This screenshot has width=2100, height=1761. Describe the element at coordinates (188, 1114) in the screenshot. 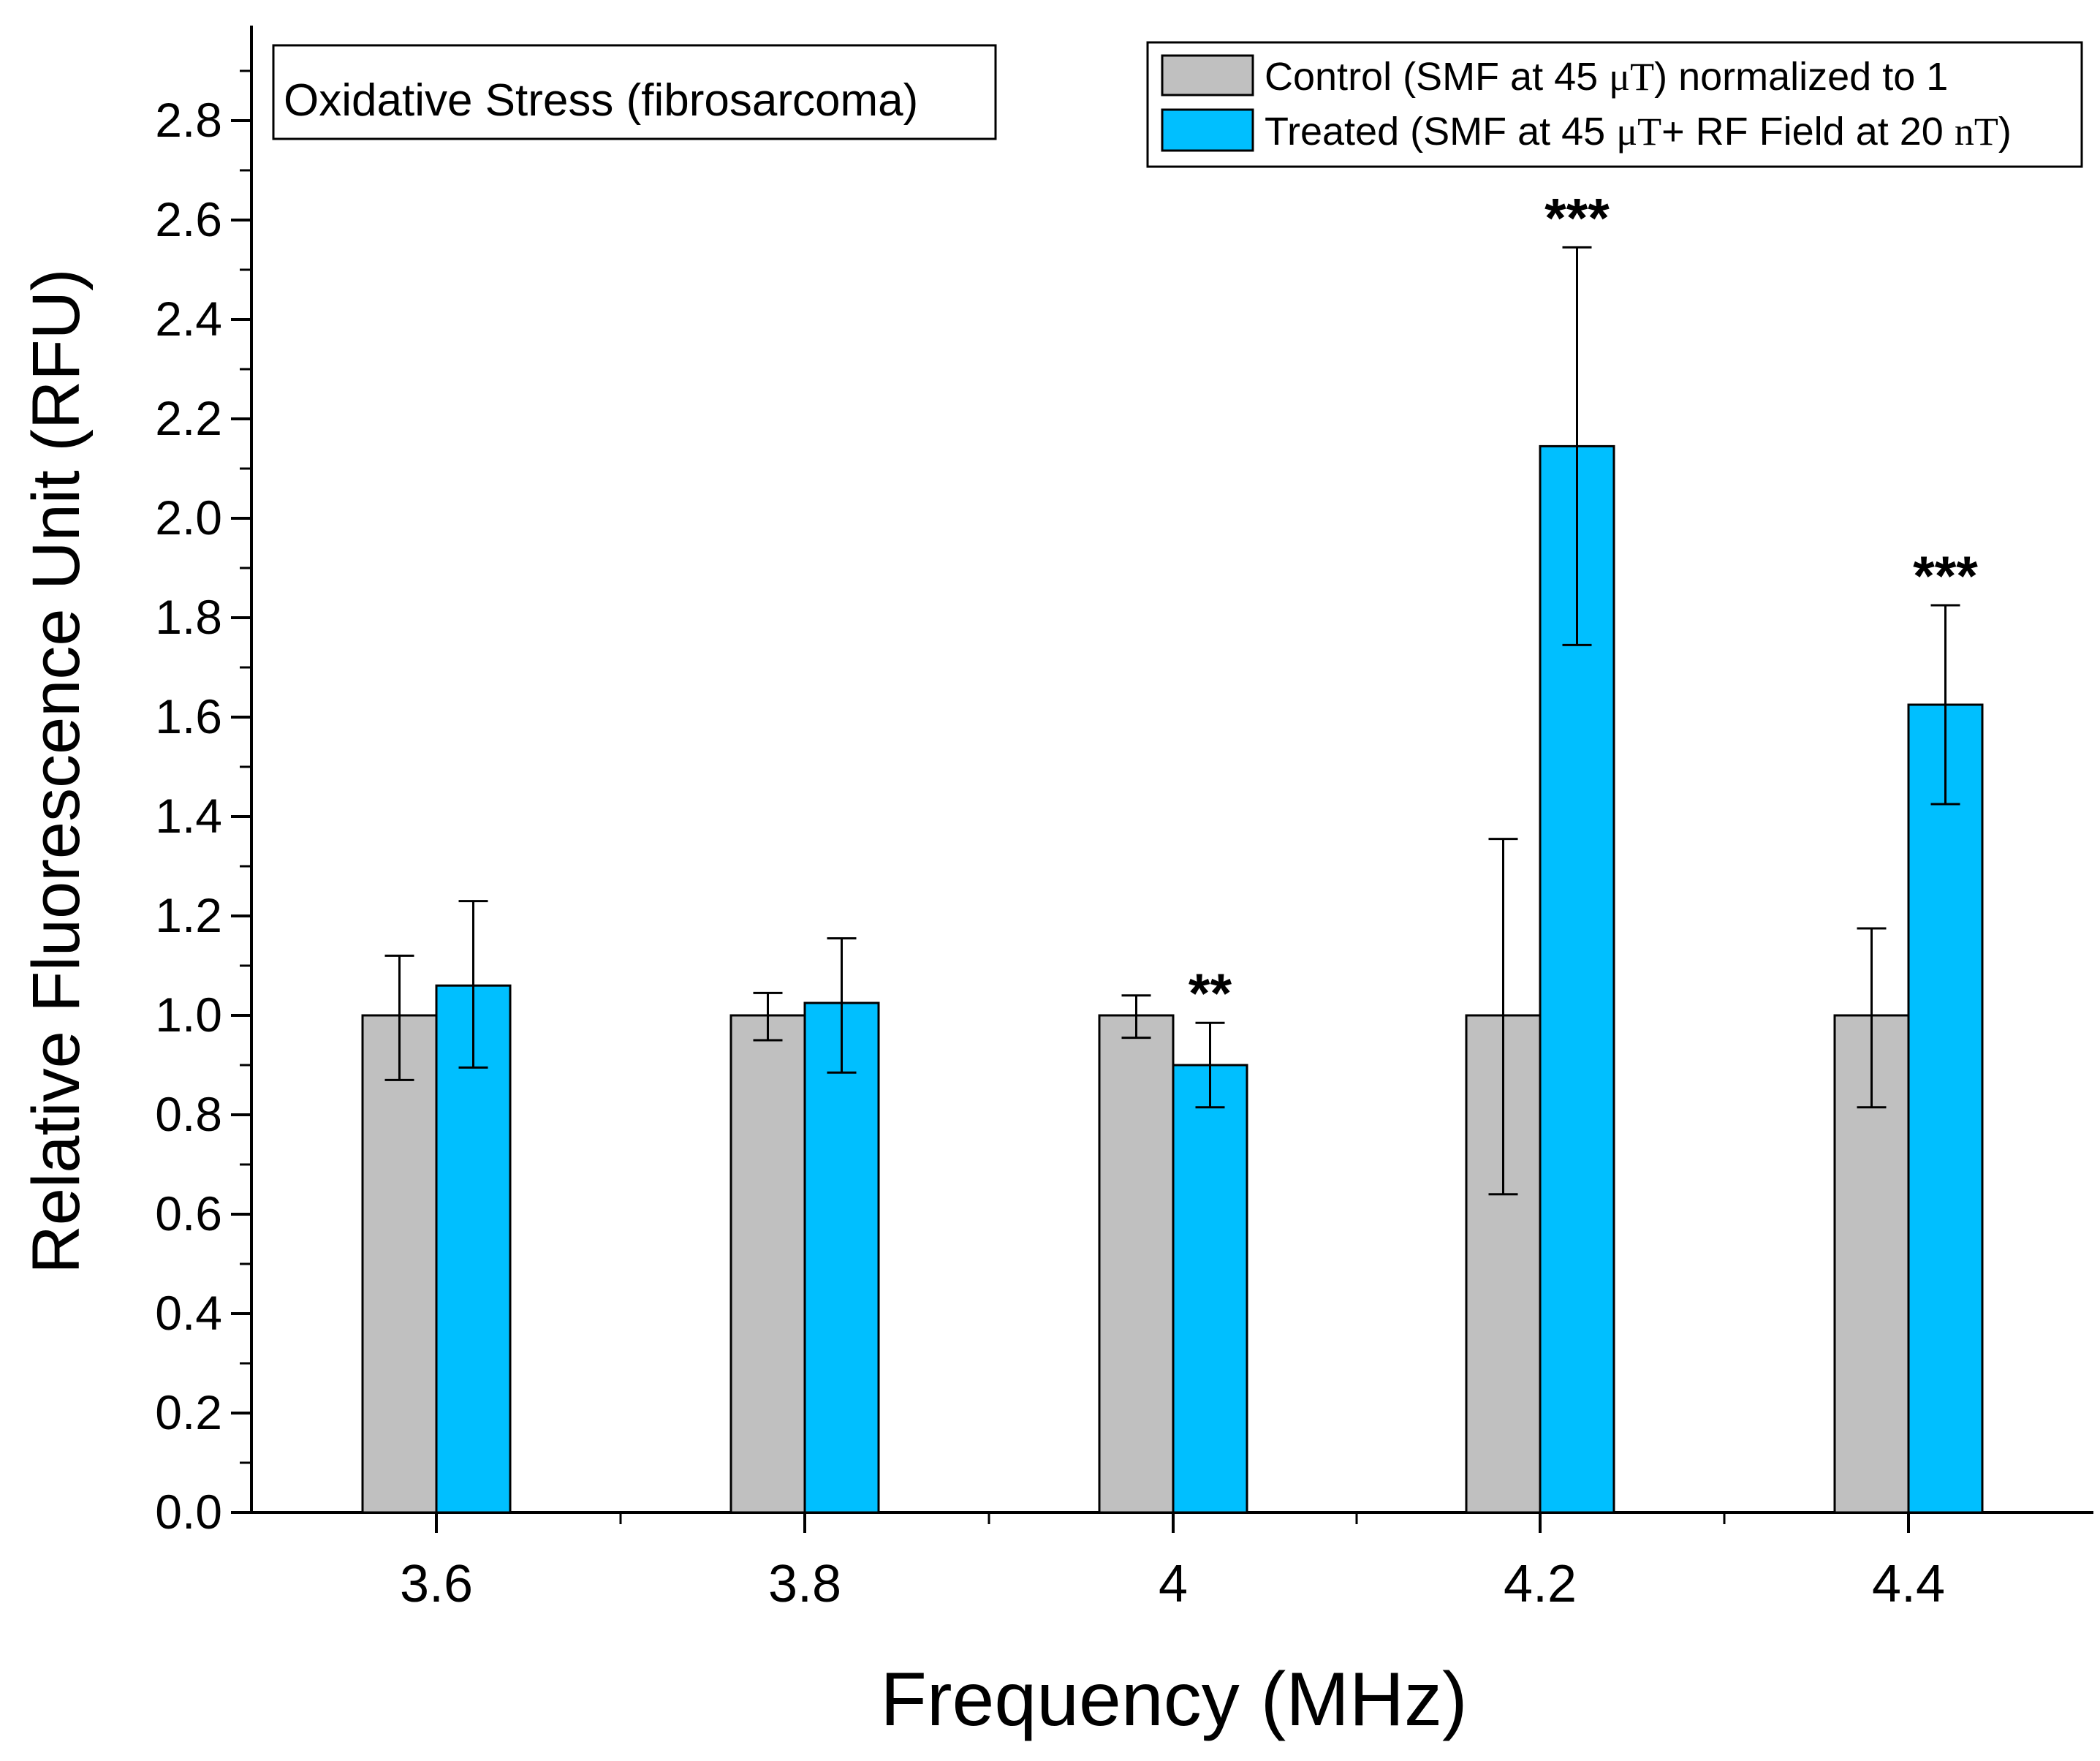

I see `y-tick-label: 0.8` at that location.